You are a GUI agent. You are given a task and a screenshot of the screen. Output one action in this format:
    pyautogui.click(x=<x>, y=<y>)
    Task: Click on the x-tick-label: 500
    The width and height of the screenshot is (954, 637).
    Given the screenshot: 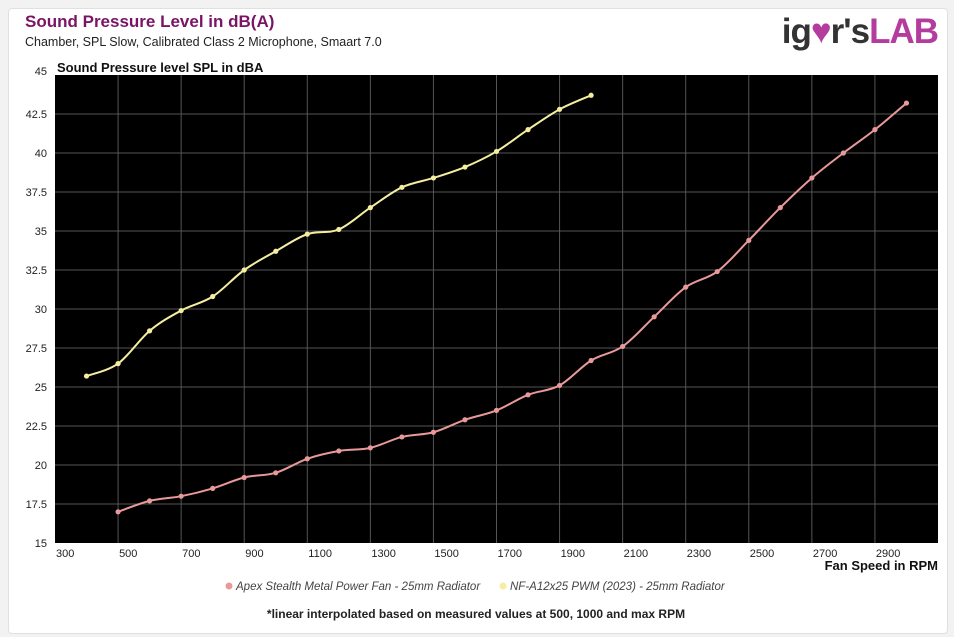 What is the action you would take?
    pyautogui.click(x=128, y=554)
    